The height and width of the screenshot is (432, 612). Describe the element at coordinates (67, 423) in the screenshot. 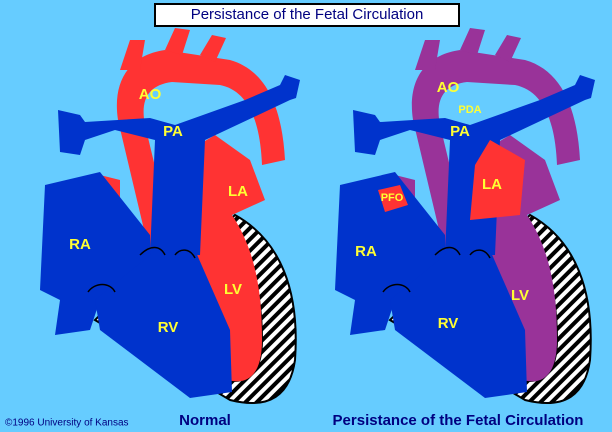

I see `copyright: ©1996 University of Kansas` at that location.